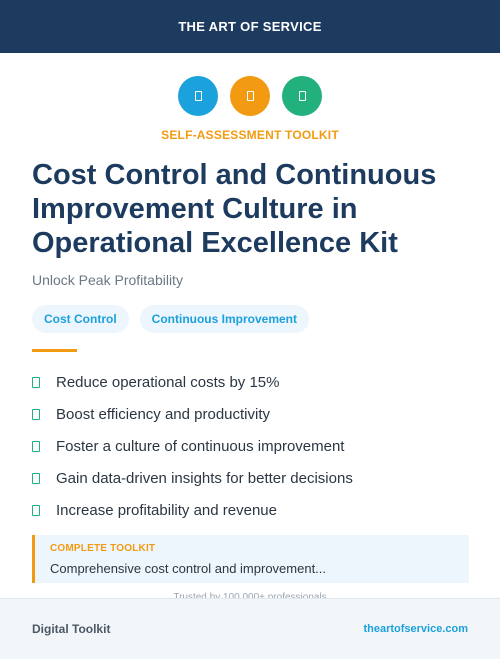 This screenshot has height=659, width=500. I want to click on brand-name: THE ART OF SERVICE, so click(250, 26).